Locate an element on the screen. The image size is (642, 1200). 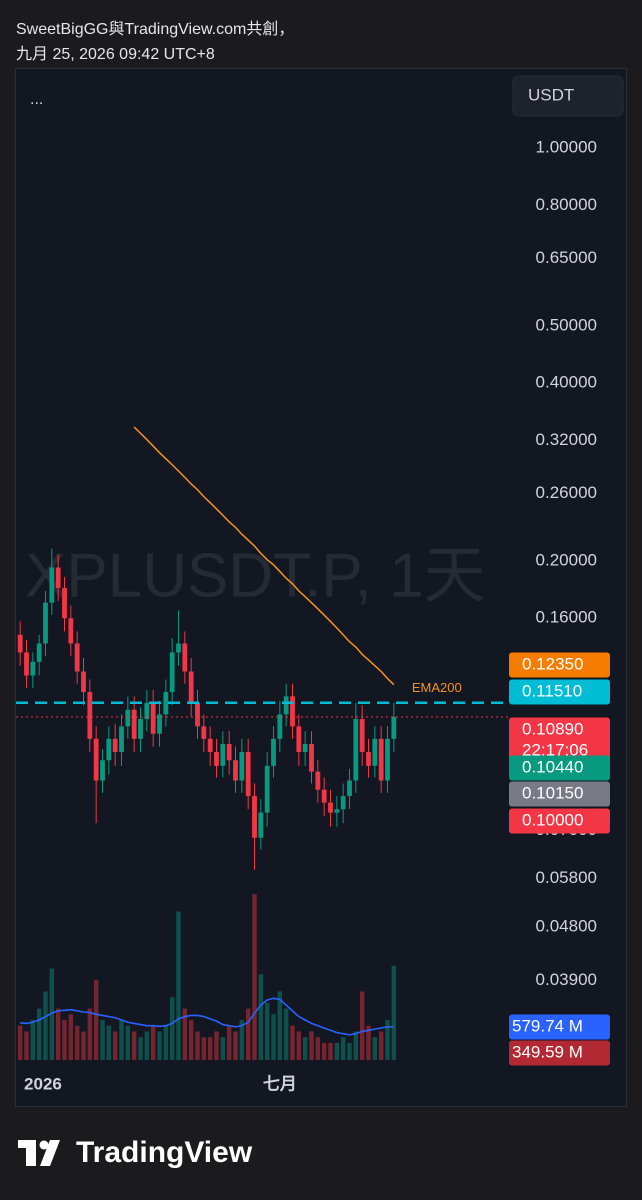
volume-tag is located at coordinates (559, 1053).